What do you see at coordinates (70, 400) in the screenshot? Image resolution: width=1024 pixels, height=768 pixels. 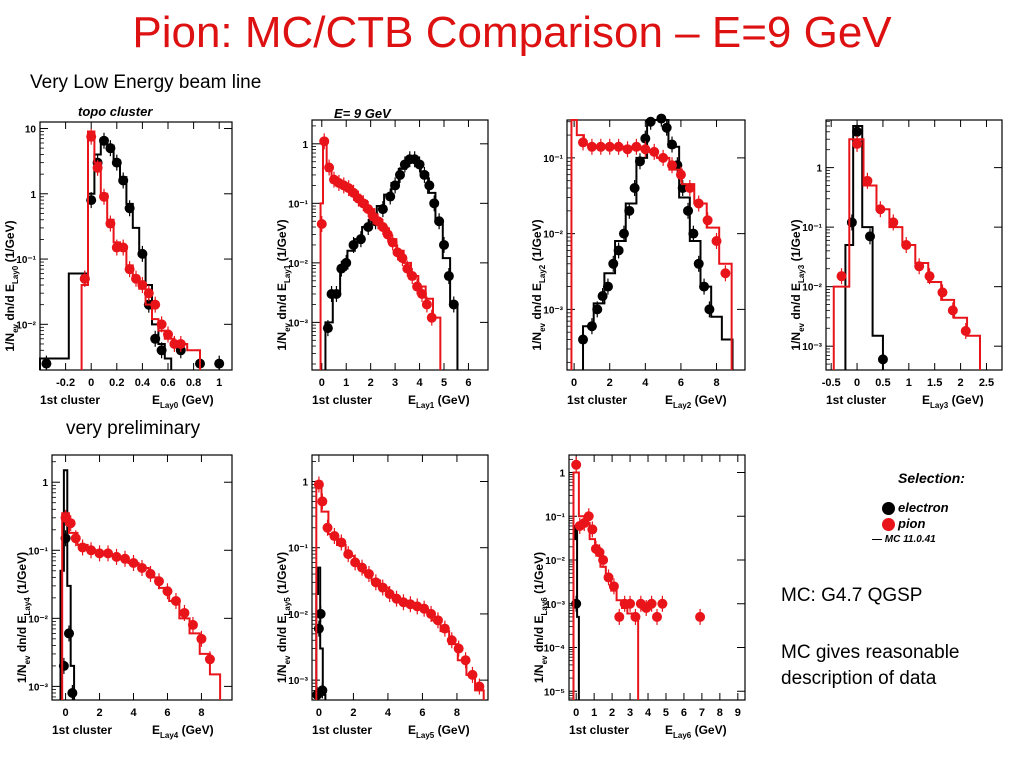 I see `chart-1-xlabel-left: 1st cluster` at bounding box center [70, 400].